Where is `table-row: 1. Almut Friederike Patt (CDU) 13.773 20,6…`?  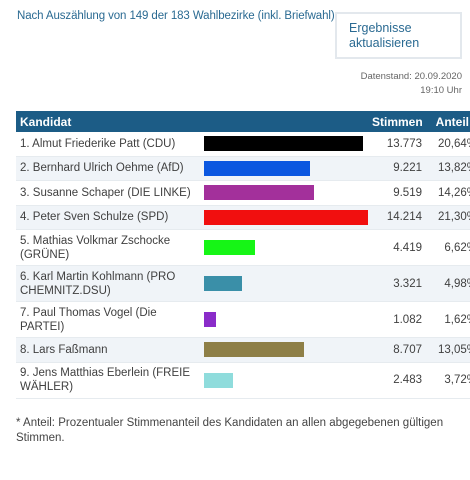 table-row: 1. Almut Friederike Patt (CDU) 13.773 20,6… is located at coordinates (243, 144).